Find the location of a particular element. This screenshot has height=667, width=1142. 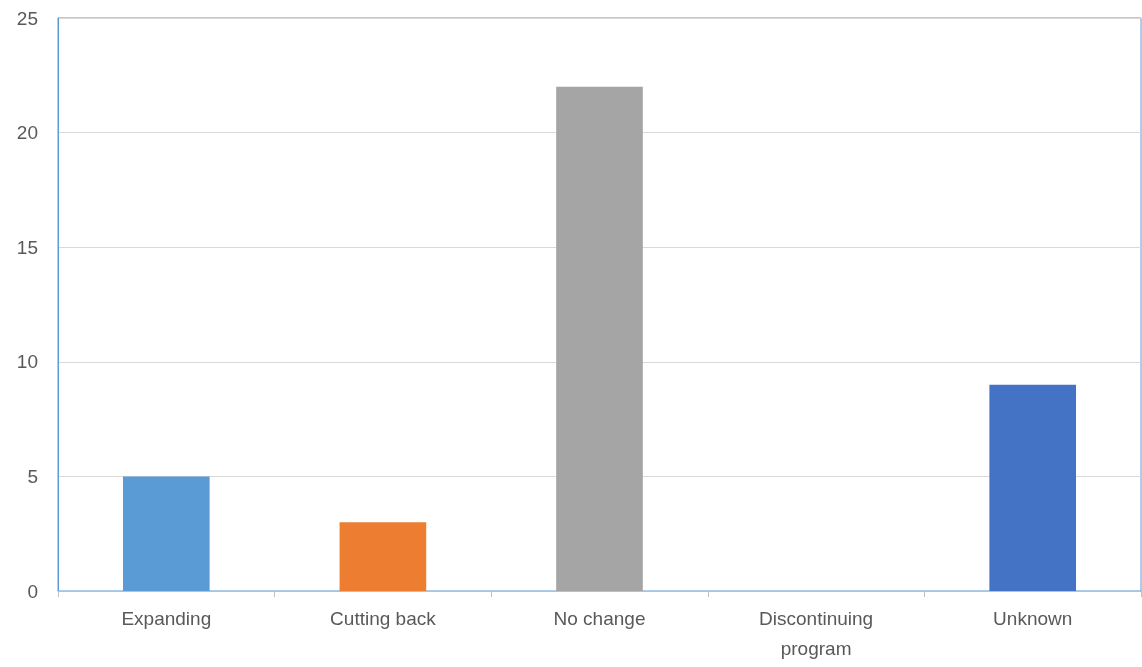

x-tick-label: Cutting back is located at coordinates (383, 618).